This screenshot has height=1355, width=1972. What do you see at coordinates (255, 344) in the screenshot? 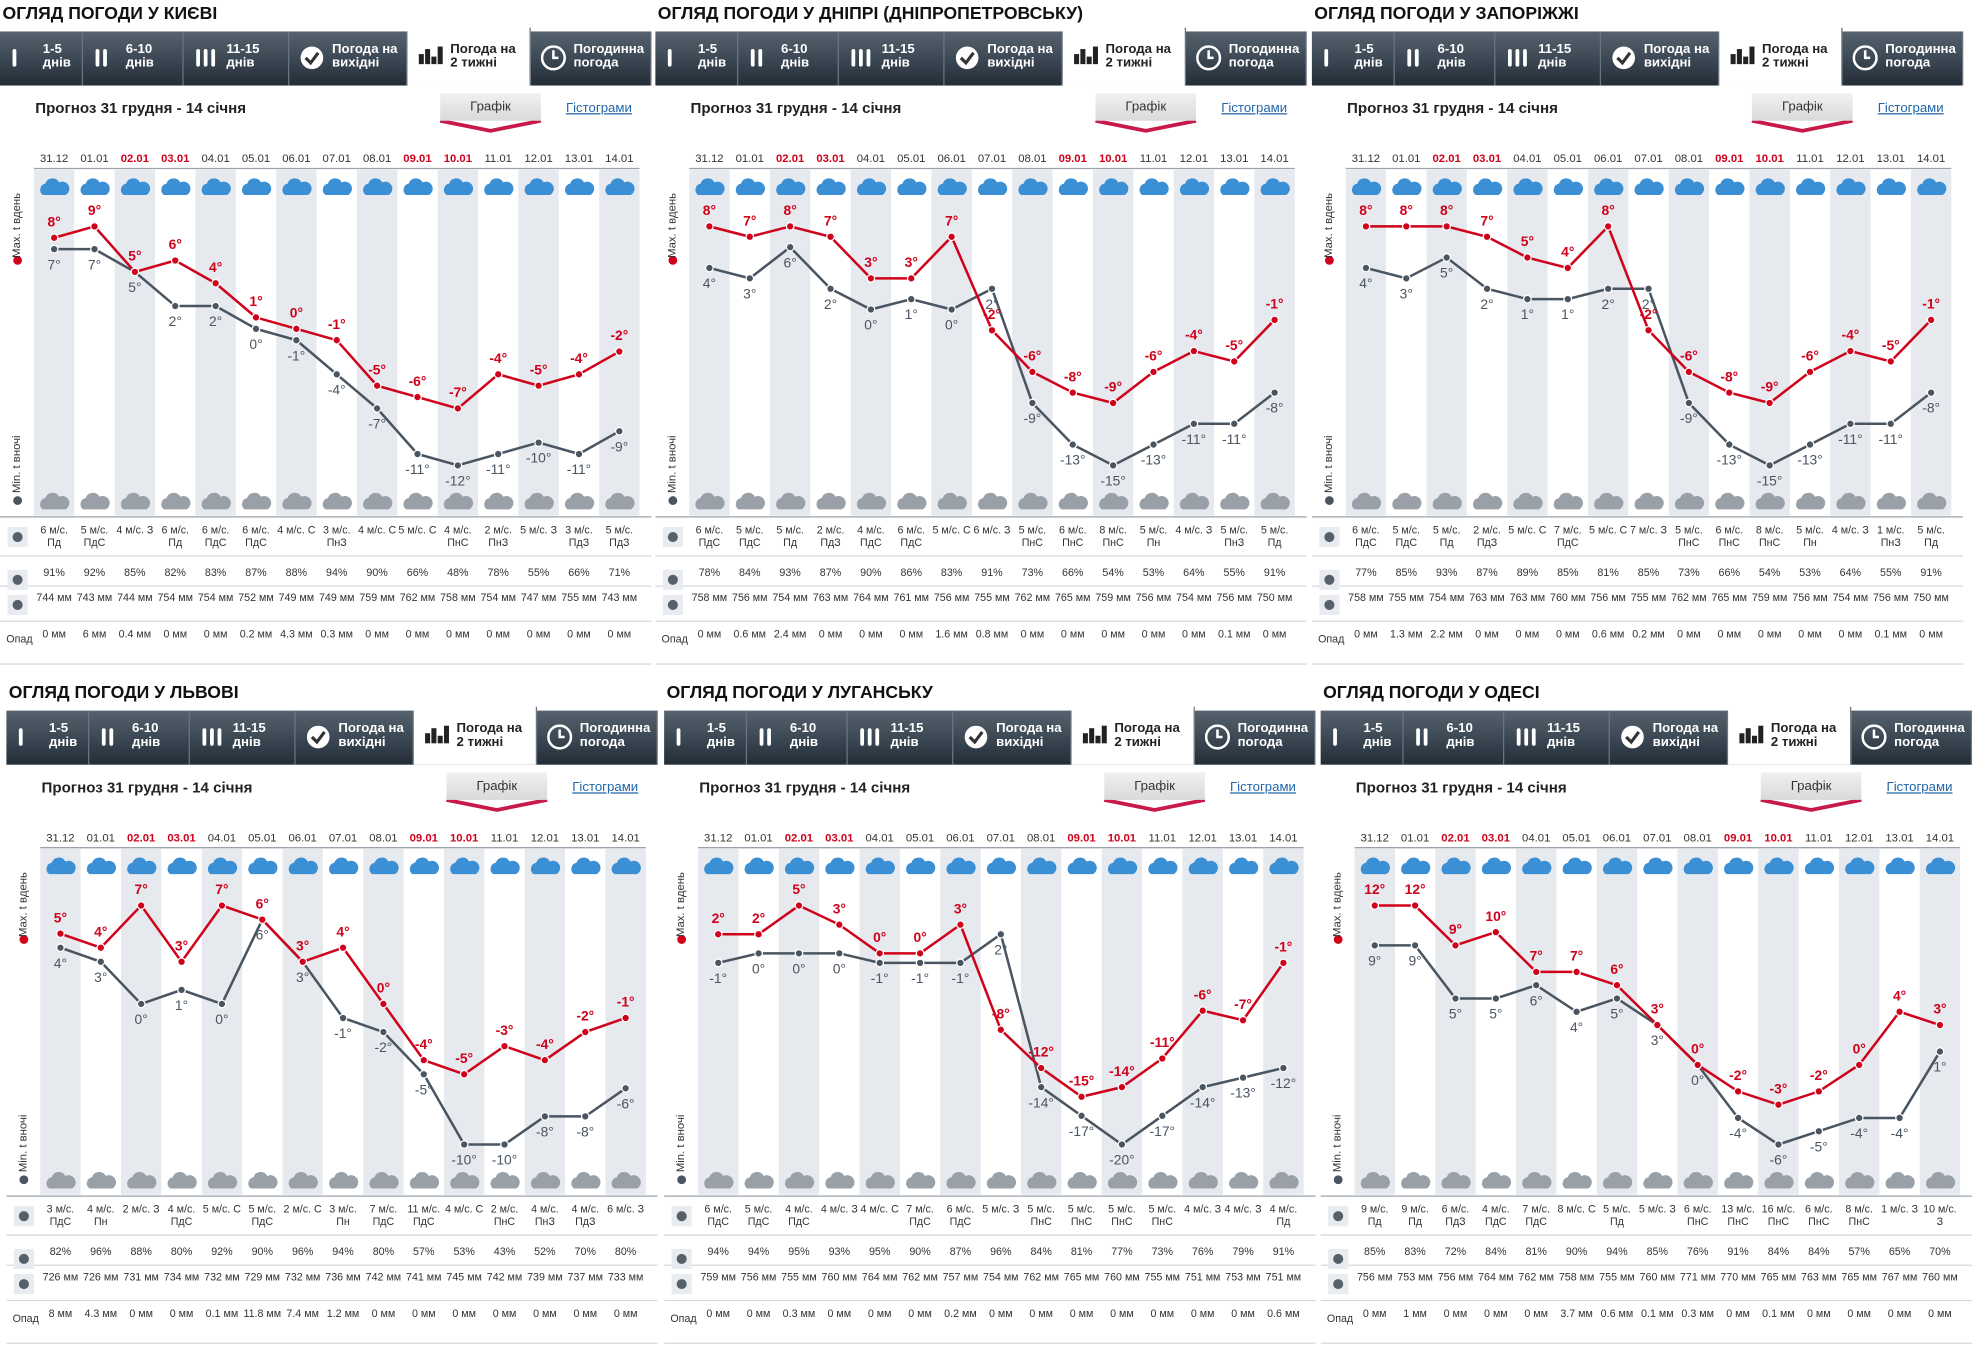
I see `min-temp-label: 0°` at bounding box center [255, 344].